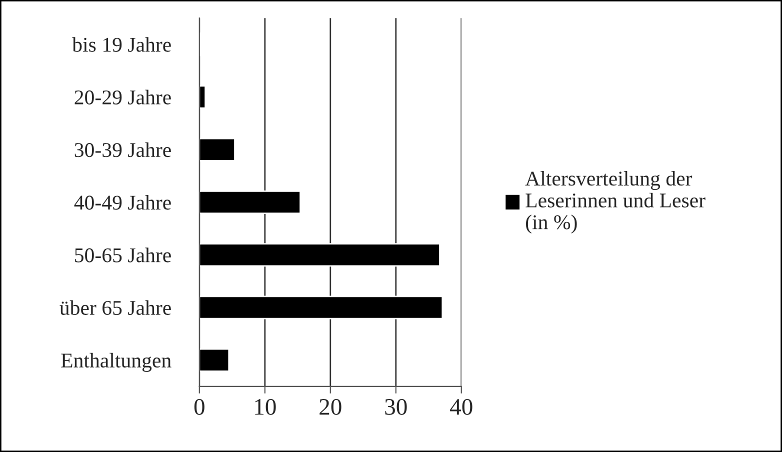 This screenshot has width=782, height=452. What do you see at coordinates (396, 406) in the screenshot?
I see `x-tick-label: 30` at bounding box center [396, 406].